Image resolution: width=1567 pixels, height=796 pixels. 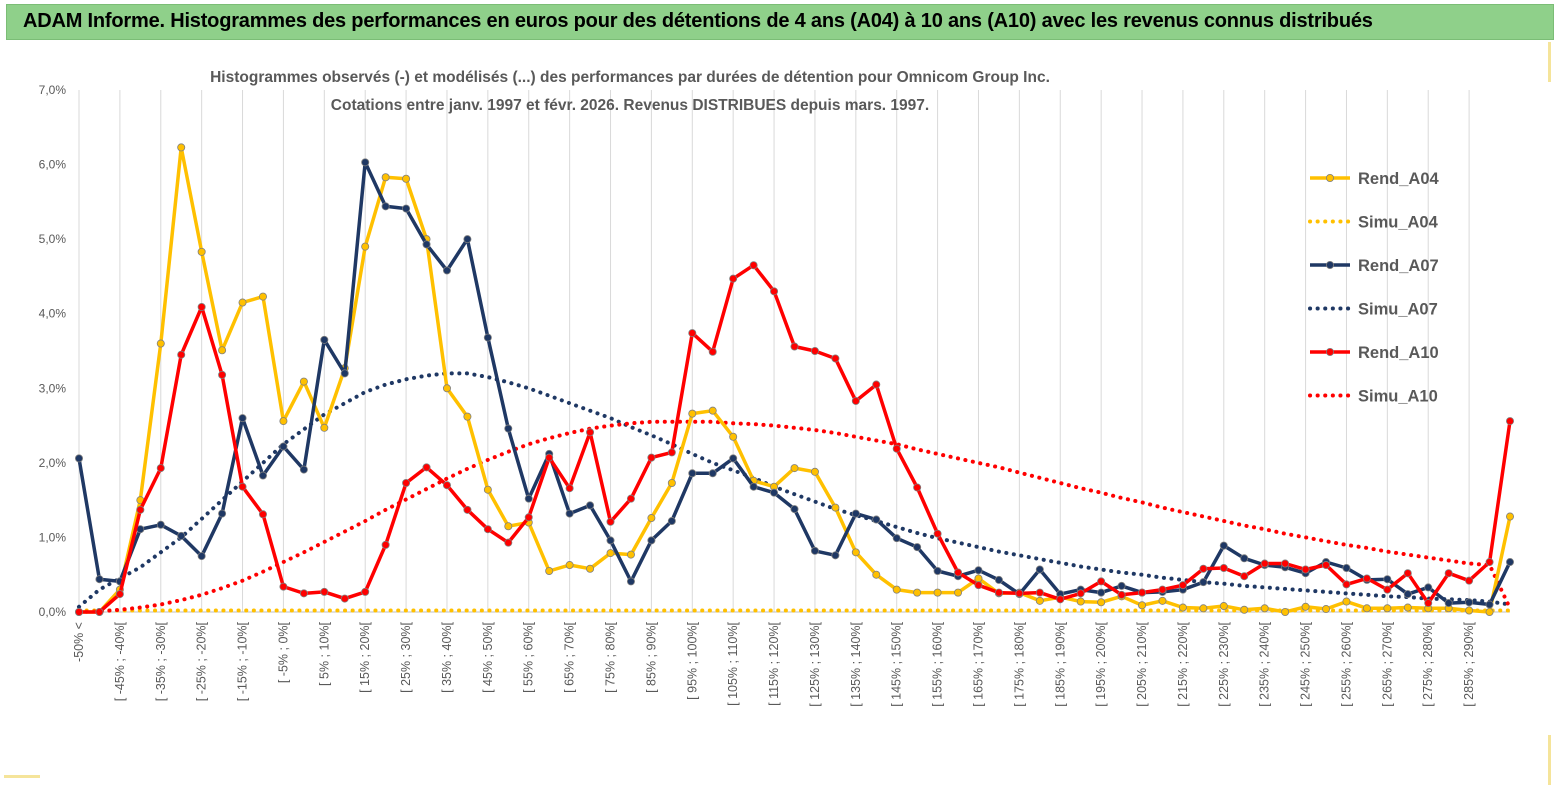 What do you see at coordinates (161, 661) in the screenshot?
I see `x-tick-label: [ -35% ; -30%[` at bounding box center [161, 661].